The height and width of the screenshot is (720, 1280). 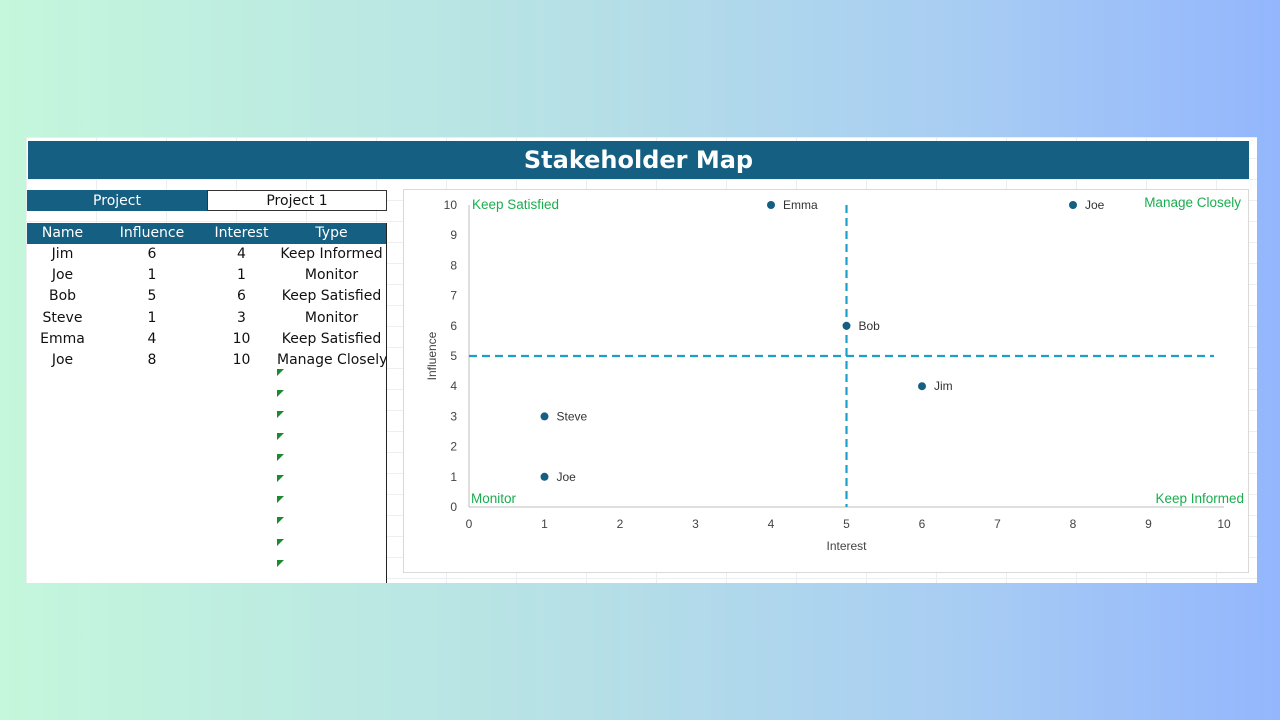 What do you see at coordinates (453, 416) in the screenshot?
I see `y-tick-label: 3` at bounding box center [453, 416].